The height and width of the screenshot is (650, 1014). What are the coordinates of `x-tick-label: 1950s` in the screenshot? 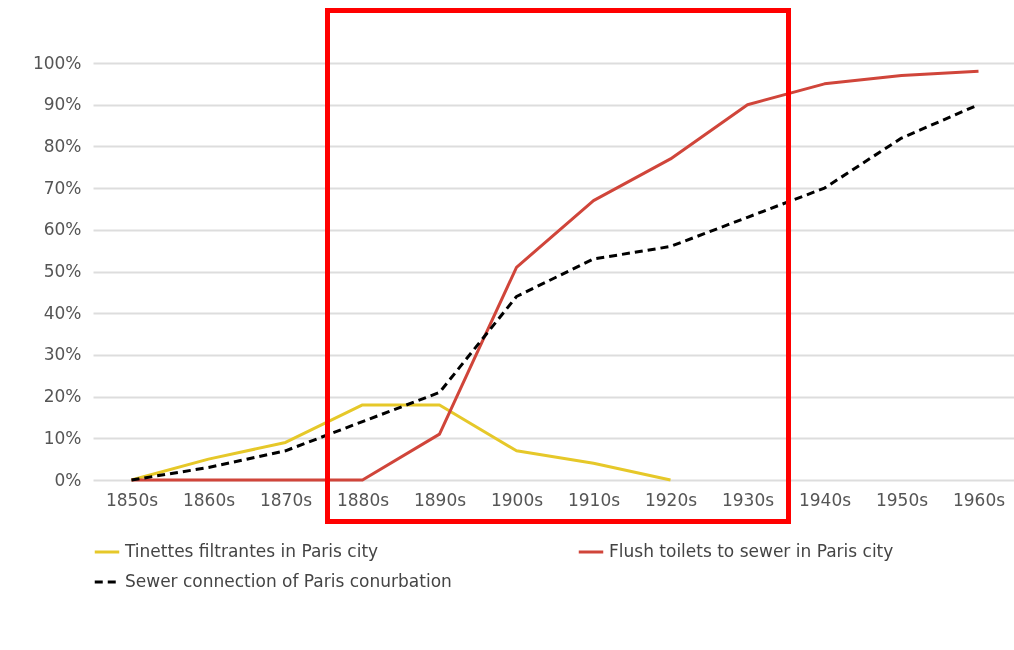 It's located at (902, 499).